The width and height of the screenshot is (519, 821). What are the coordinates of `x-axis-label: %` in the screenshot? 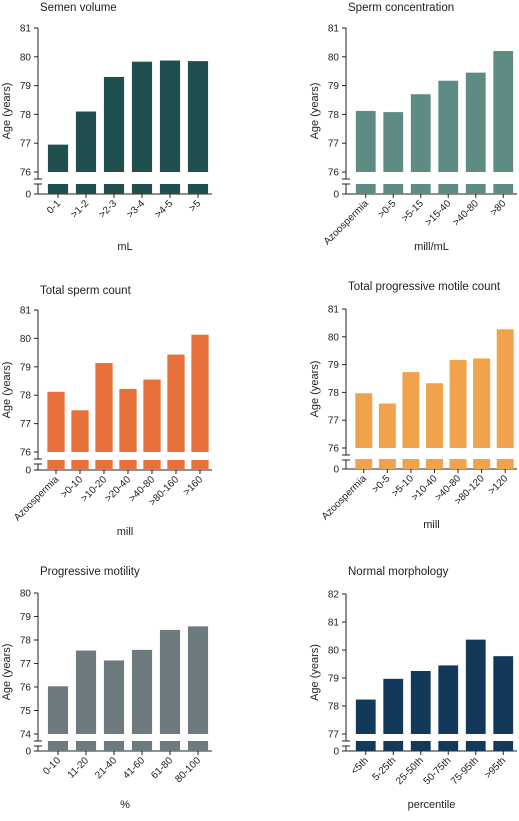 It's located at (125, 805).